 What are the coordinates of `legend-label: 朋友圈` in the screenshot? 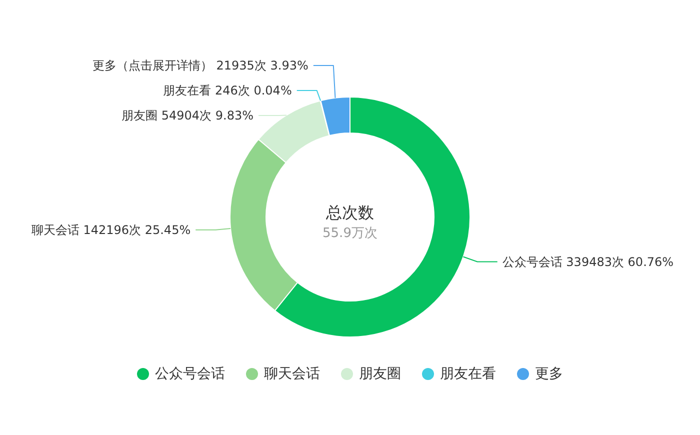 It's located at (380, 374).